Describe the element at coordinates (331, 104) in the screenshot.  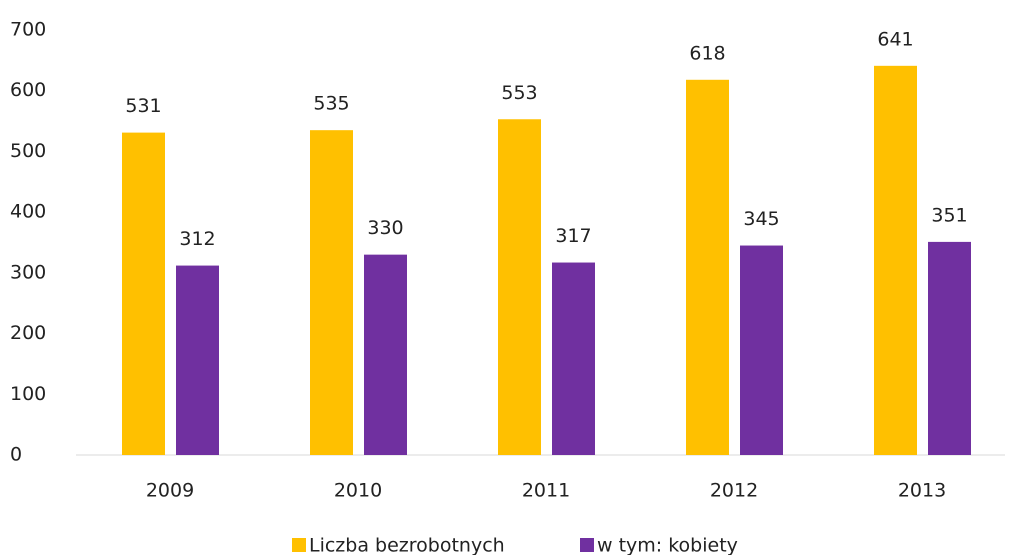
I see `data-label: 535` at that location.